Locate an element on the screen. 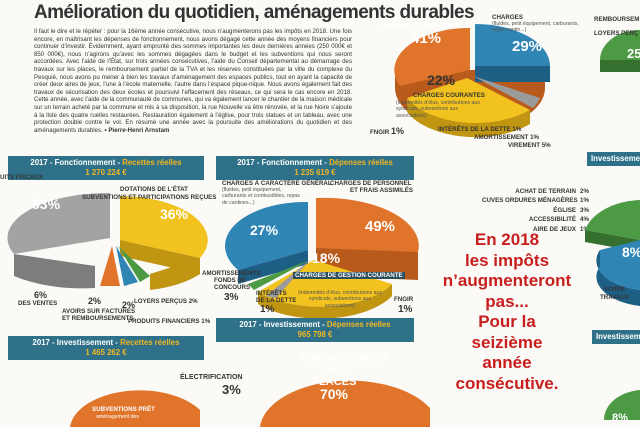 The image size is (640, 427). right-pct-top: 25 is located at coordinates (633, 53).